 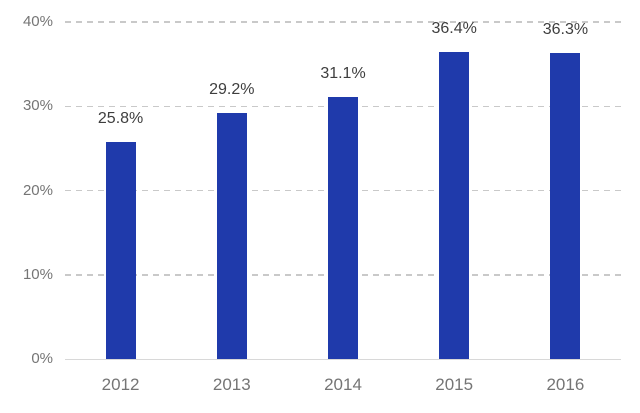 What do you see at coordinates (231, 384) in the screenshot?
I see `x-axis-tick-label: 2013` at bounding box center [231, 384].